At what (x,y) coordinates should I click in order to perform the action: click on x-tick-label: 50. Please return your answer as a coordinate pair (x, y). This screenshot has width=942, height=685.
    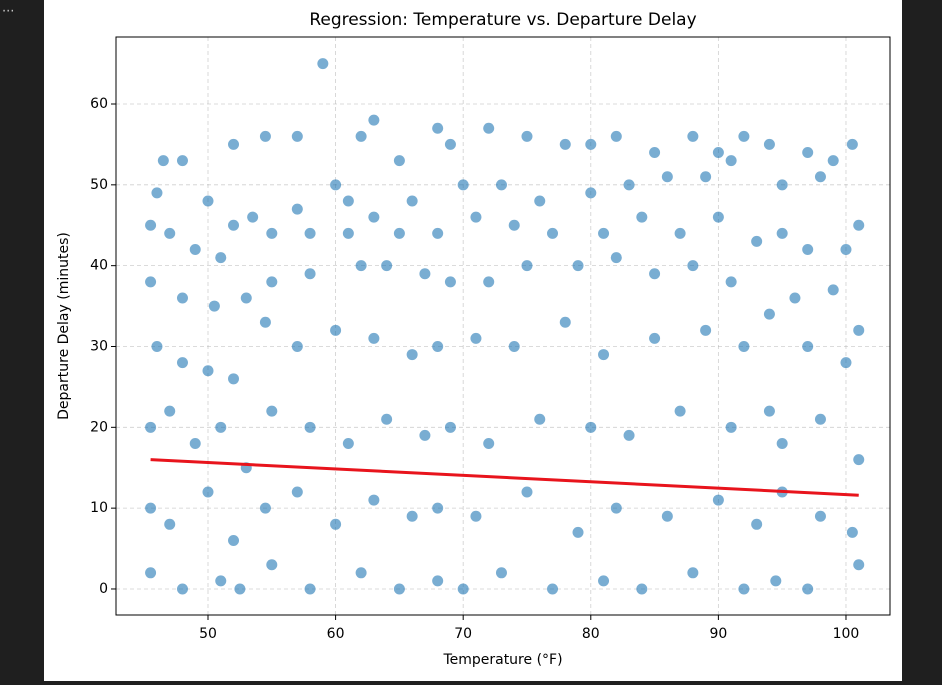
    Looking at the image, I should click on (208, 634).